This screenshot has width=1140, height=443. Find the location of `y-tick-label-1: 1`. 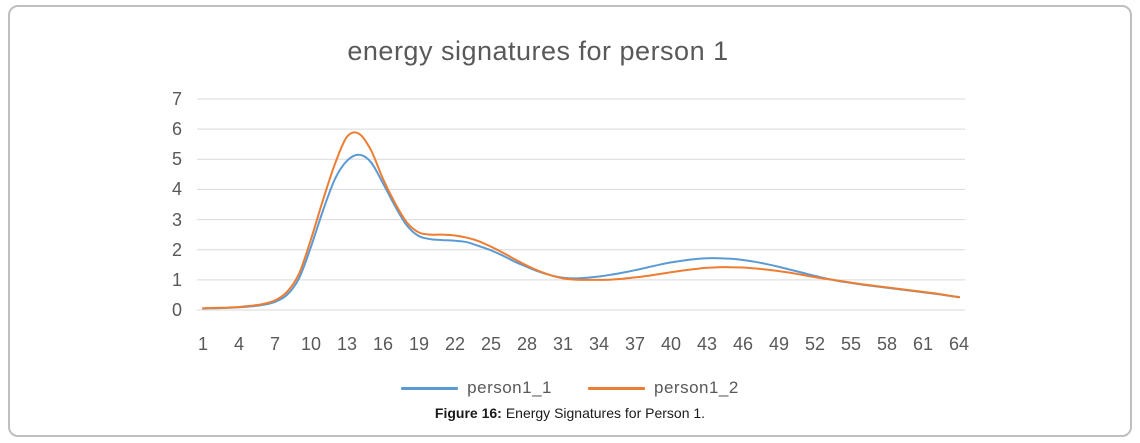

y-tick-label-1: 1 is located at coordinates (176, 279).